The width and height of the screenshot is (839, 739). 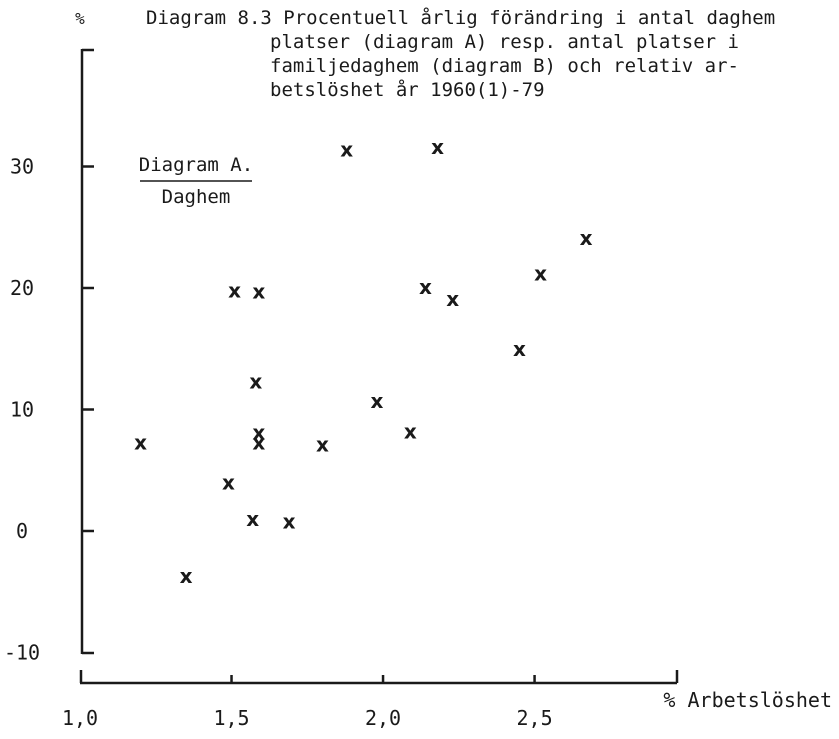 What do you see at coordinates (22, 410) in the screenshot?
I see `y-tick-label: 10` at bounding box center [22, 410].